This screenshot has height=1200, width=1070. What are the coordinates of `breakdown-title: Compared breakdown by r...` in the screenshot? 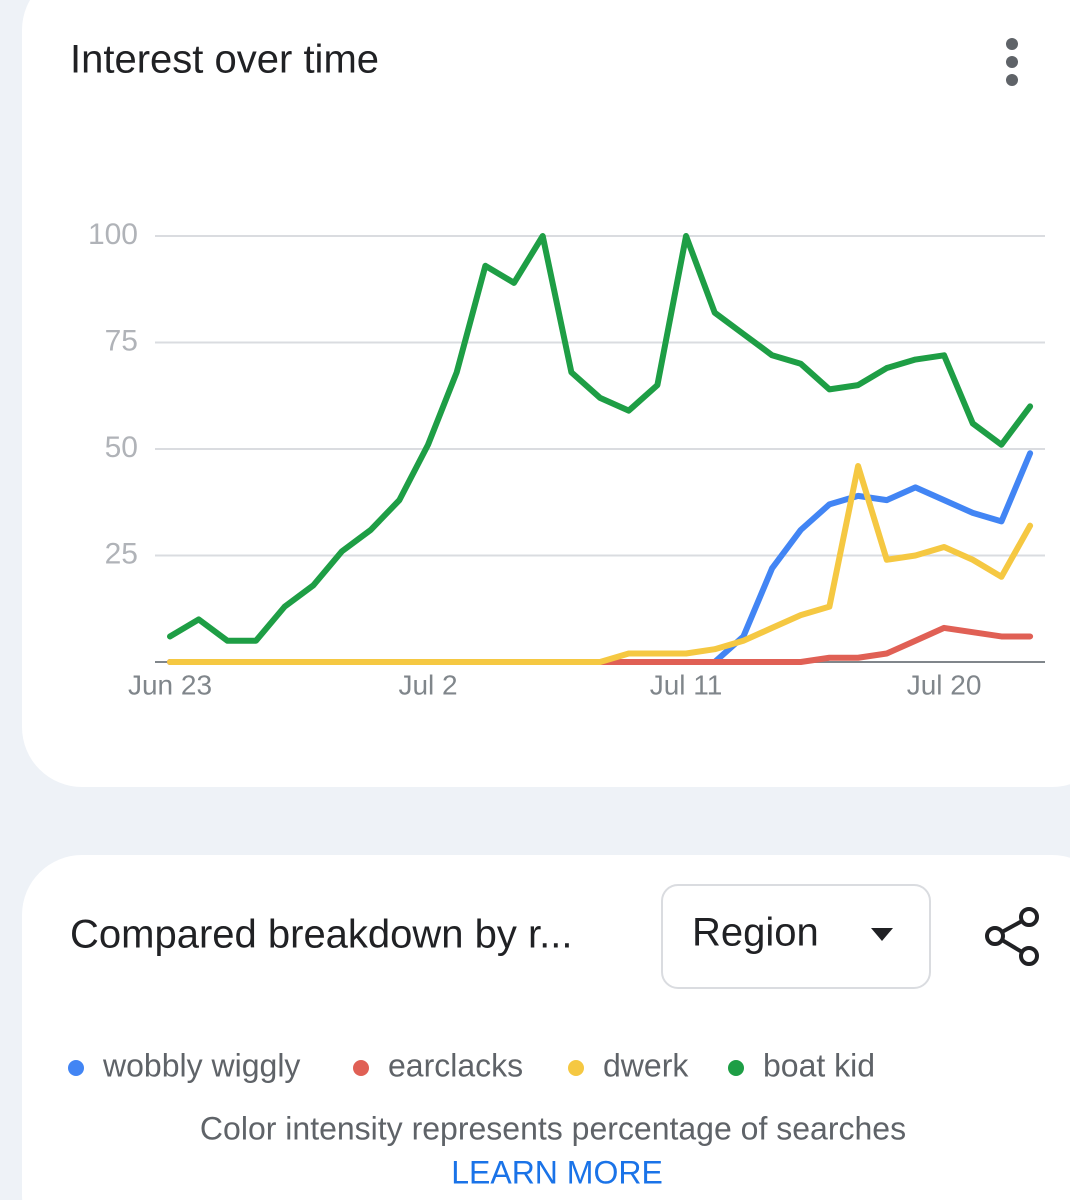 It's located at (321, 935).